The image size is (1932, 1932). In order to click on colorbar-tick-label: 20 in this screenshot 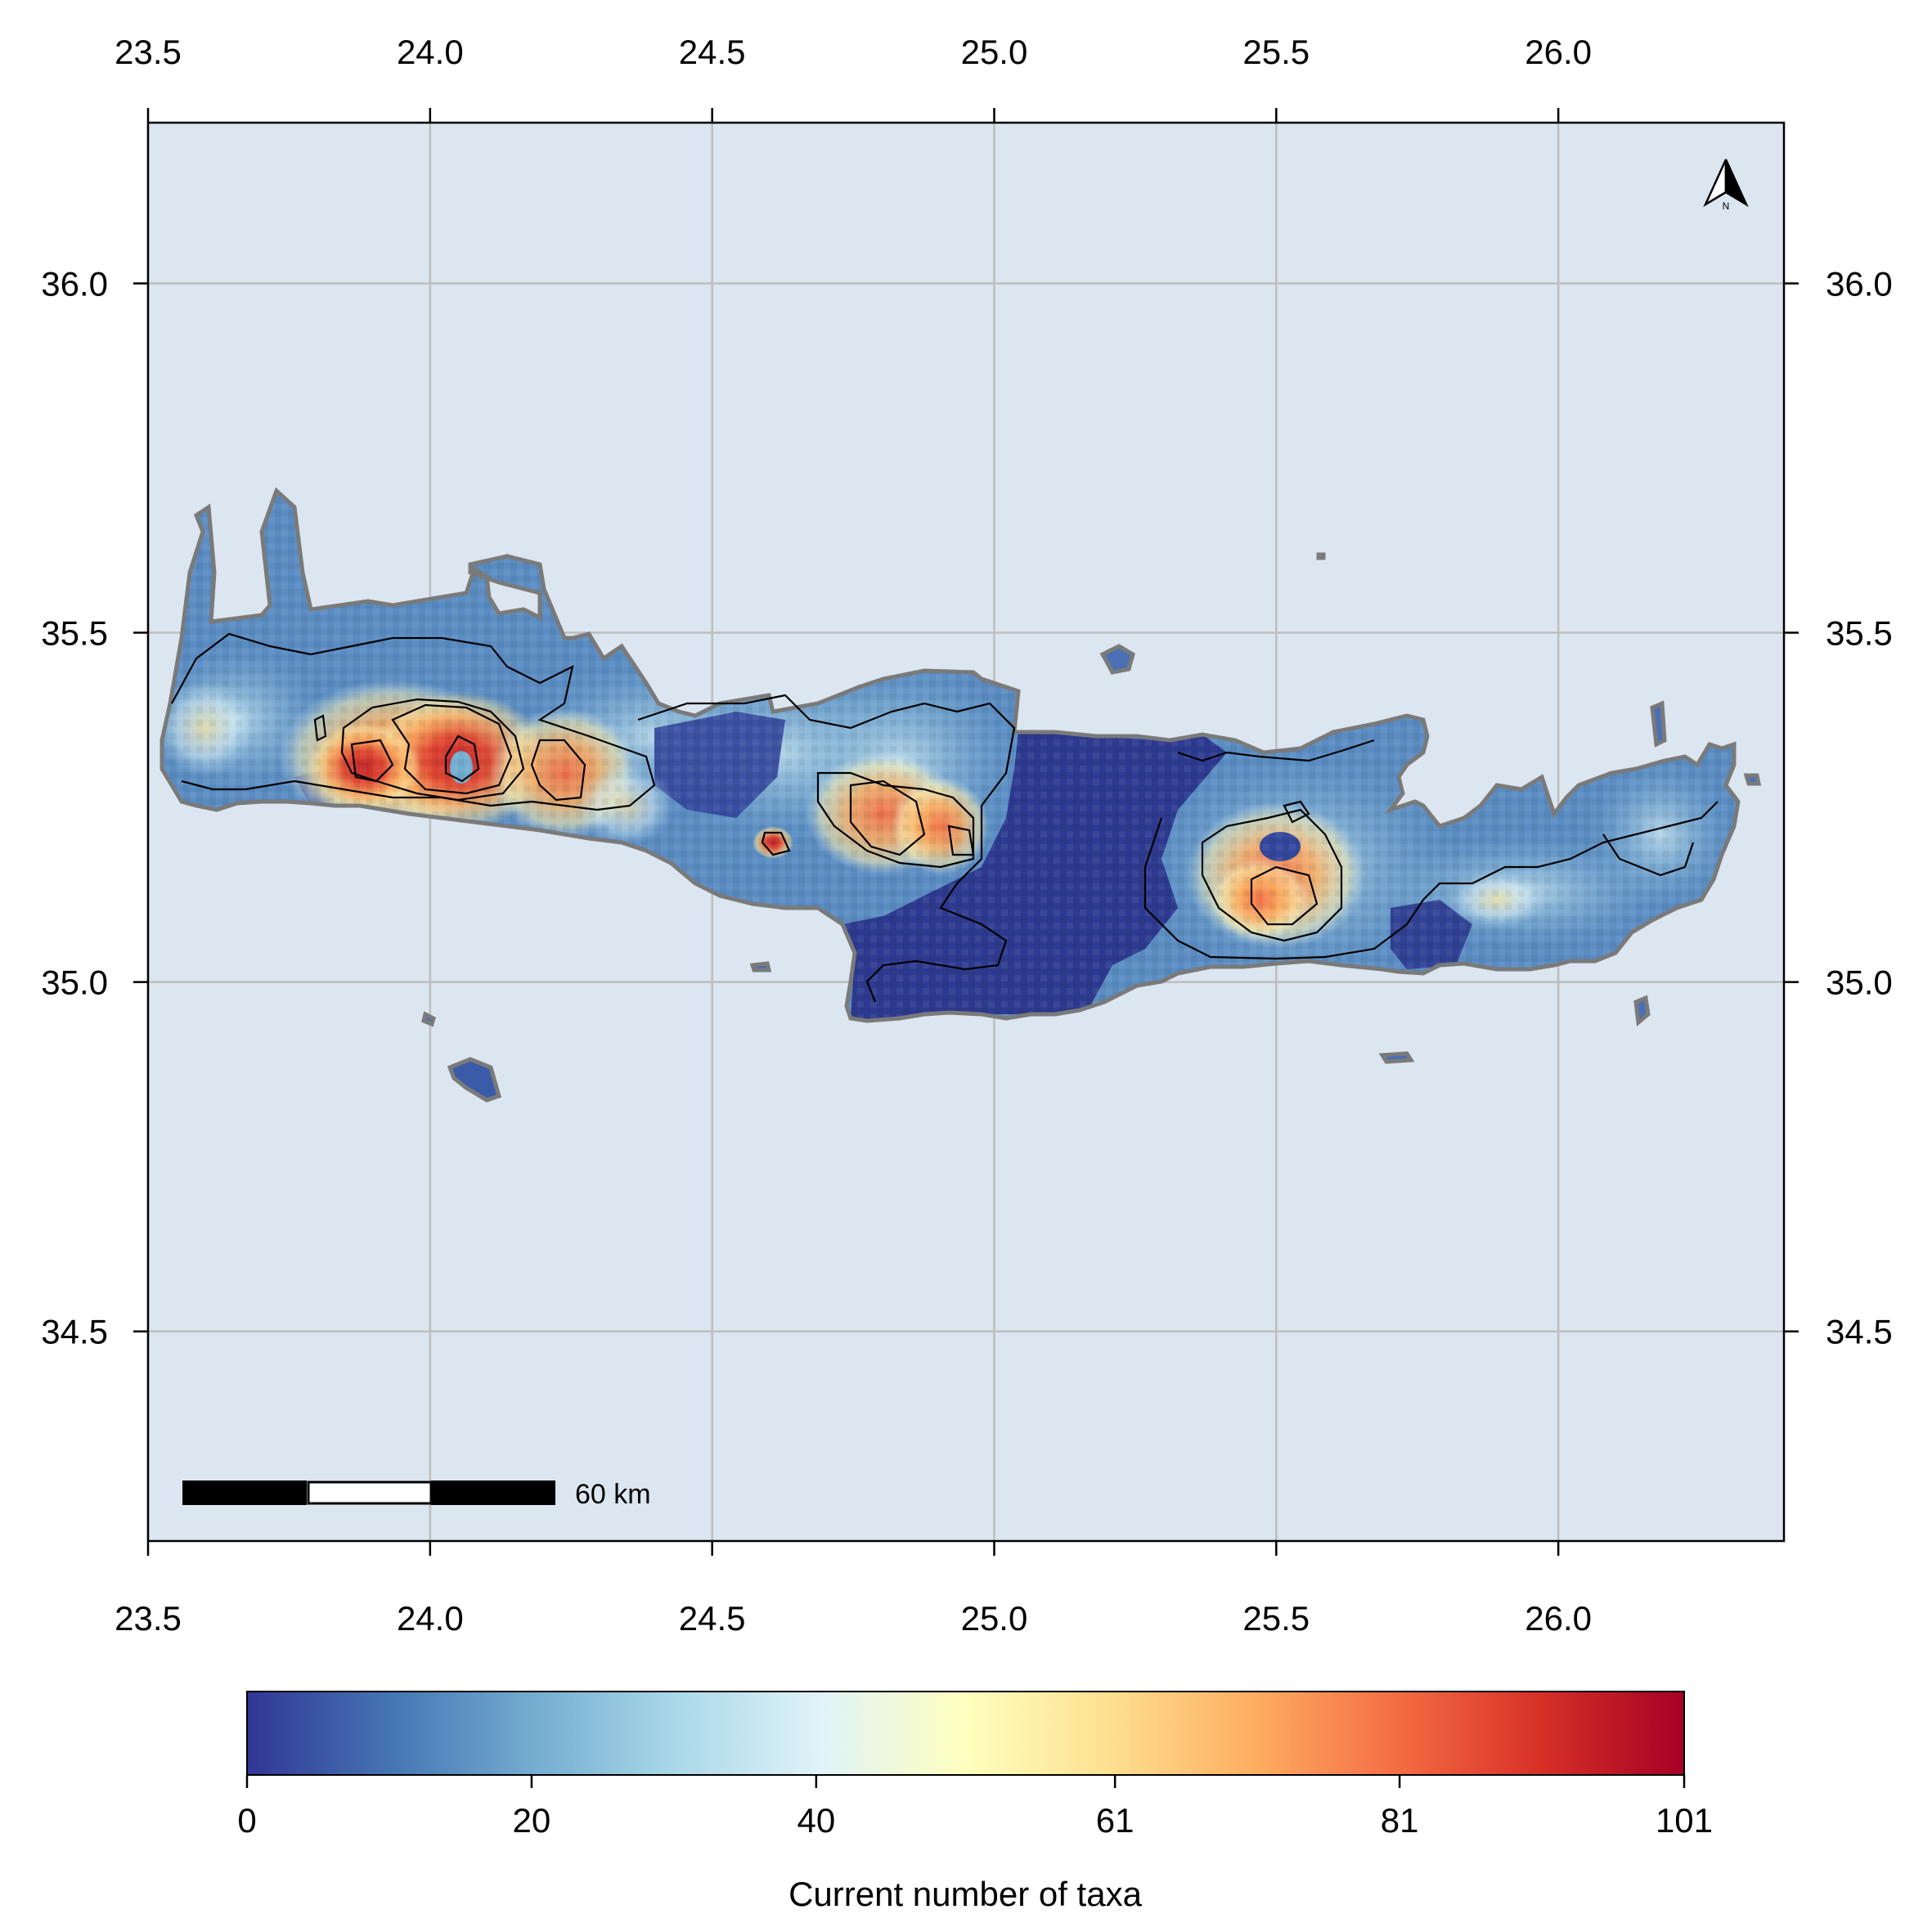, I will do `click(532, 1821)`.